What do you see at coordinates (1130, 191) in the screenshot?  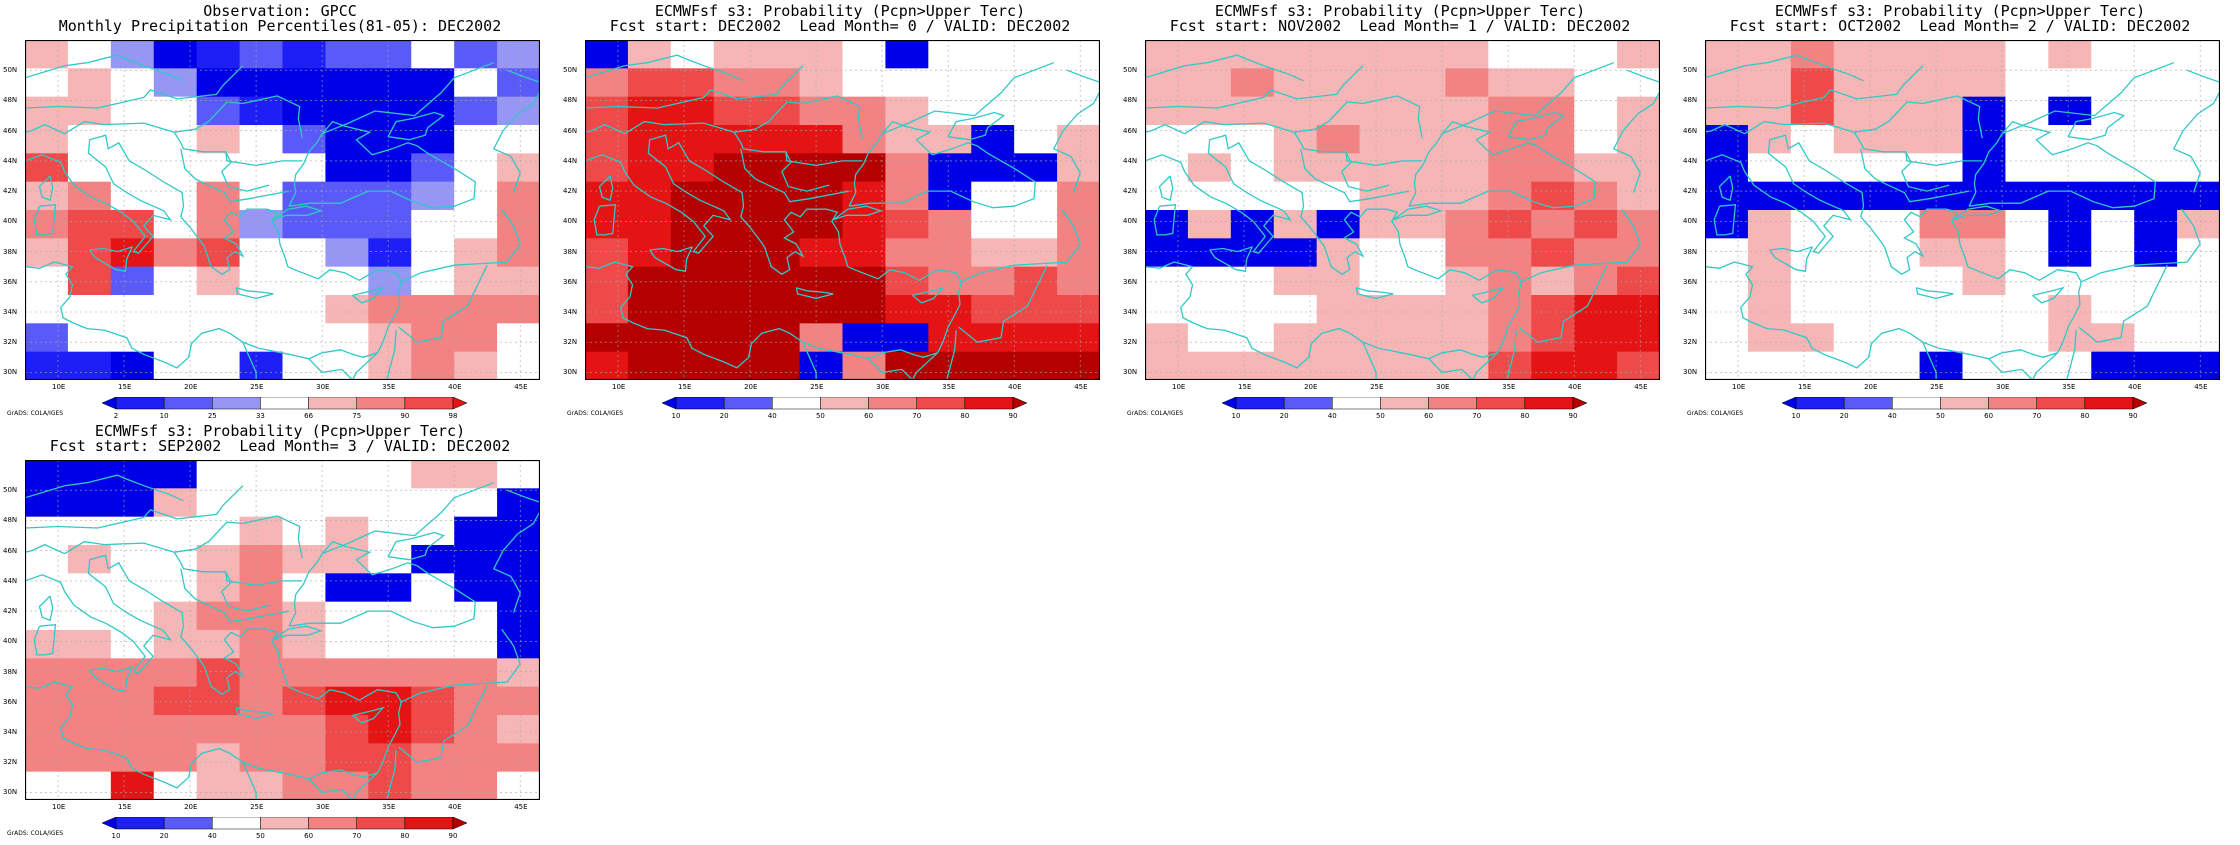 I see `lat-label: 42N` at bounding box center [1130, 191].